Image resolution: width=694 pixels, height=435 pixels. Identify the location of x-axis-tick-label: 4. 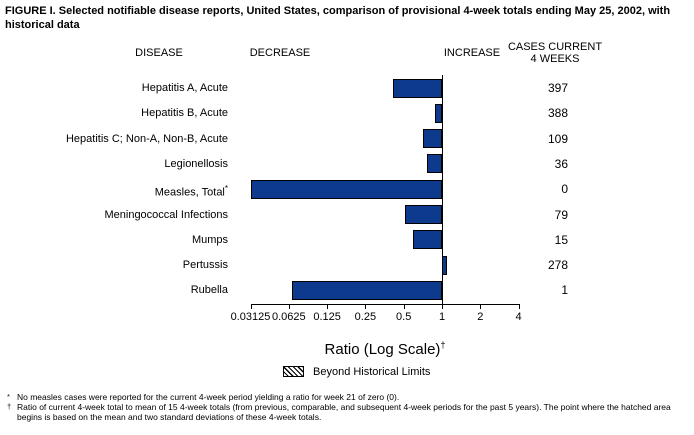
(518, 317).